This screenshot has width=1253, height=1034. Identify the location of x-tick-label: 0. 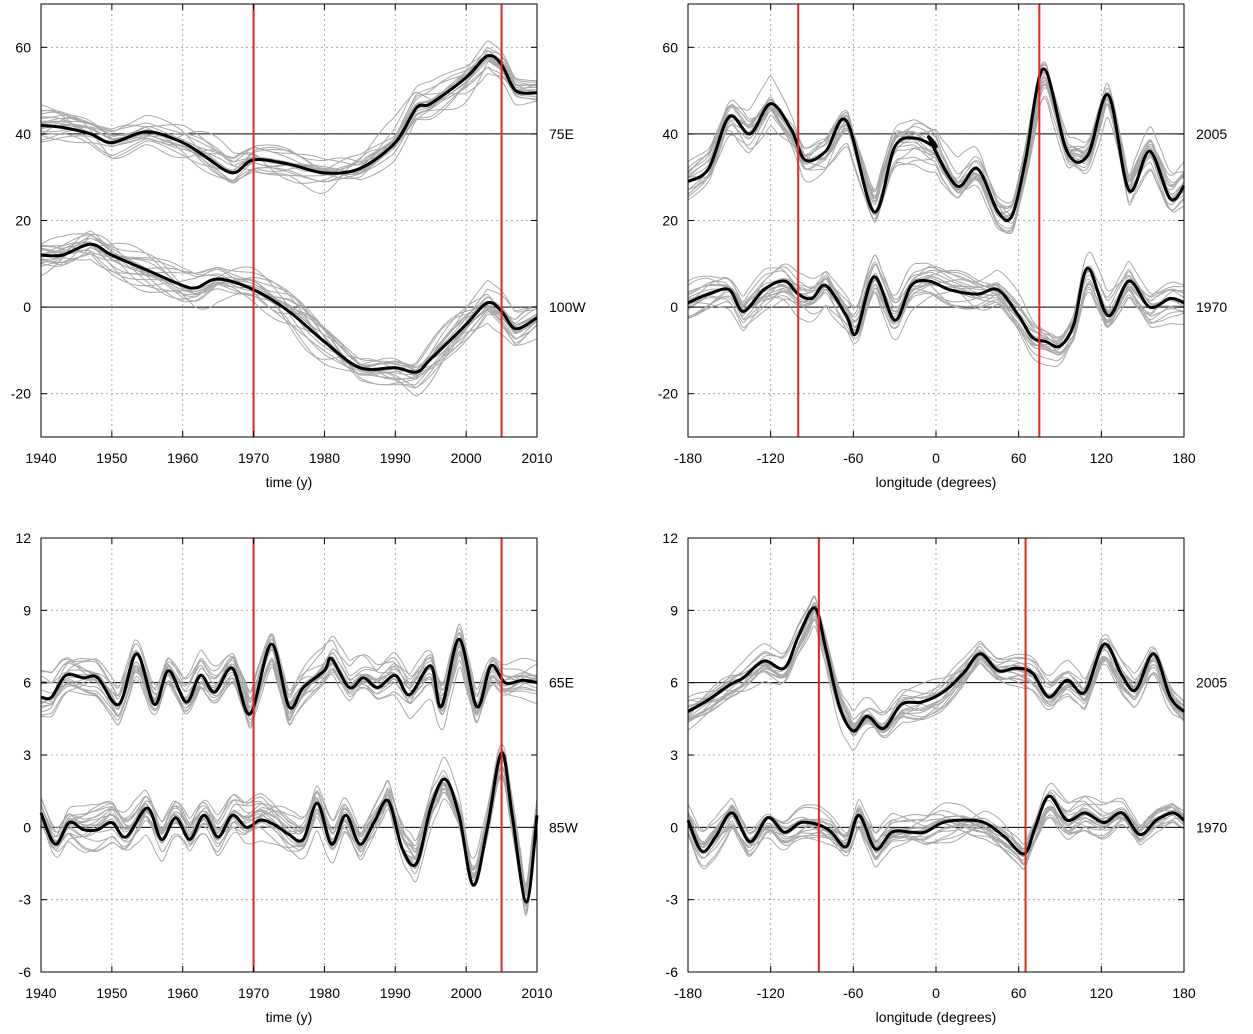
(936, 993).